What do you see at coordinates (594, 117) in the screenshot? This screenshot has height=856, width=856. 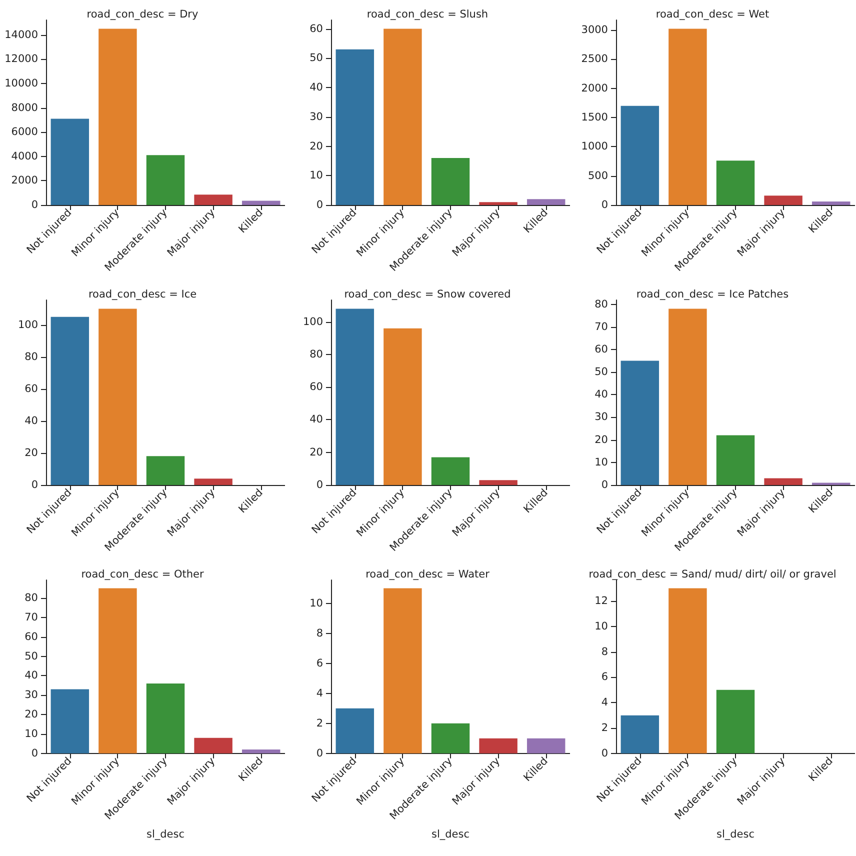 I see `y-tick-label: 1500` at bounding box center [594, 117].